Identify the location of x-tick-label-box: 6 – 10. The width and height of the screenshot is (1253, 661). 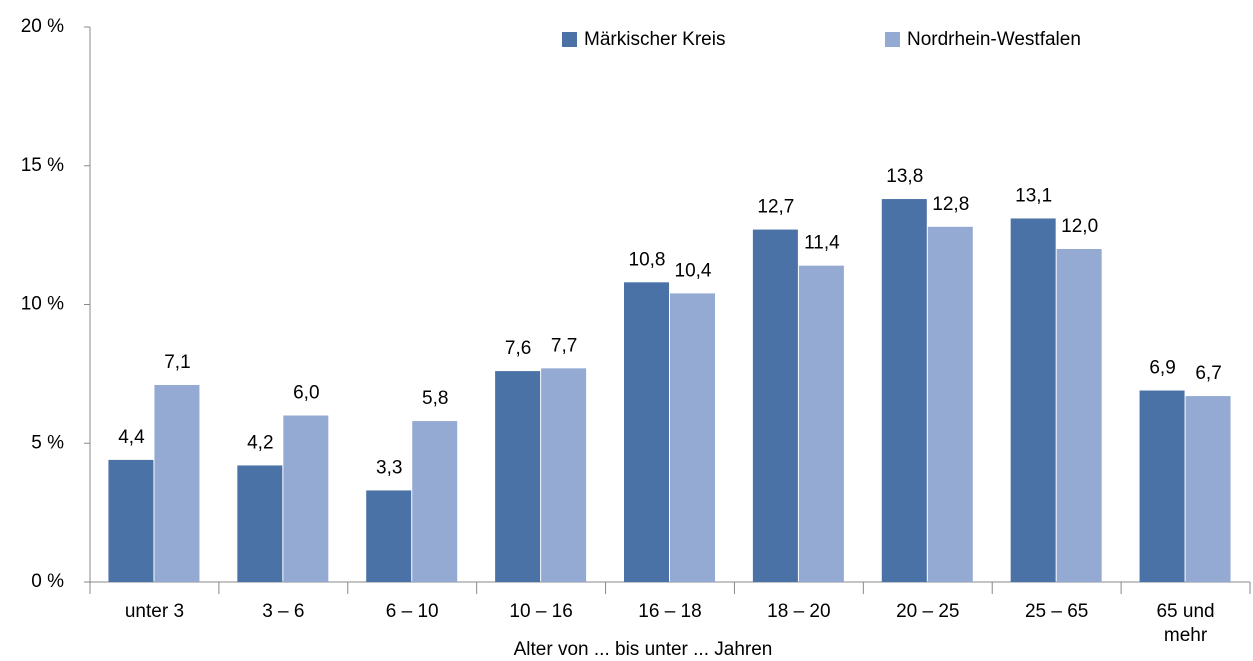
(412, 611).